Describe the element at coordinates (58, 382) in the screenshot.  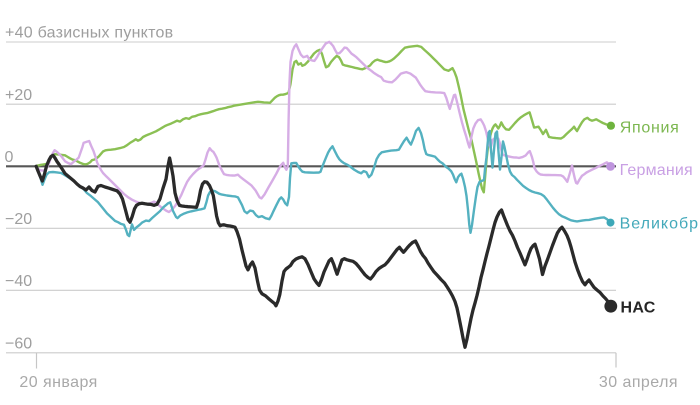
I see `svg-text: 20 января` at that location.